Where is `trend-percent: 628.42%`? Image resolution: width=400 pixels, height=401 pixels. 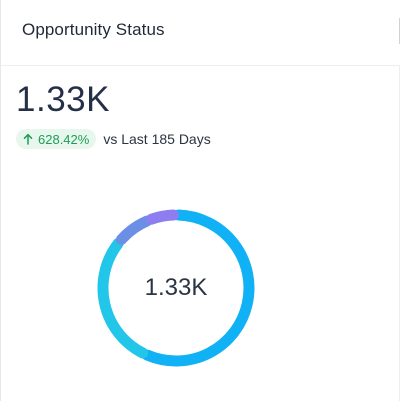 trend-percent: 628.42% is located at coordinates (64, 139).